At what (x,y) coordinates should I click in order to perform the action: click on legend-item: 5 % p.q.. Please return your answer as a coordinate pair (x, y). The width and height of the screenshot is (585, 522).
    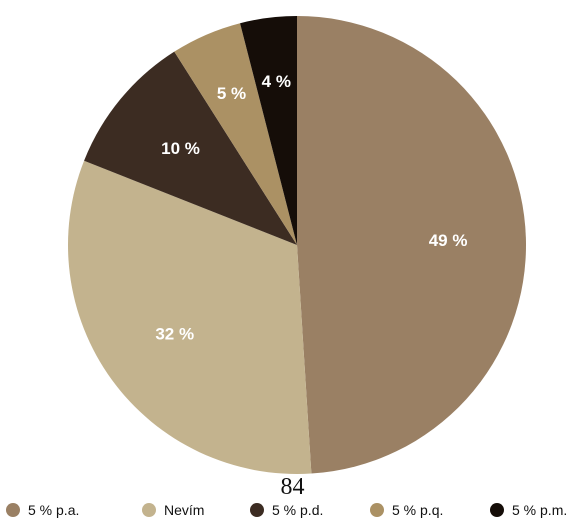
    Looking at the image, I should click on (406, 510).